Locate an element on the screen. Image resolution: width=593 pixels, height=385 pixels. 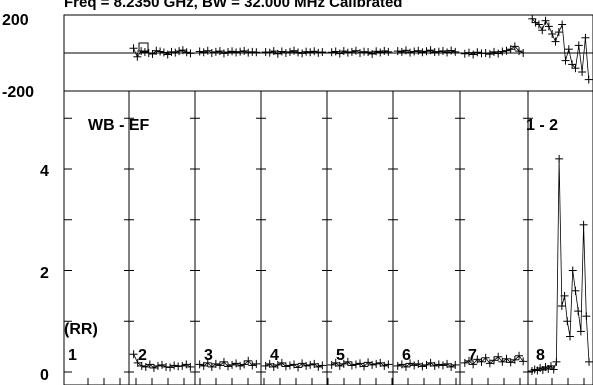
amp-ytick-2: 2 is located at coordinates (44, 273).